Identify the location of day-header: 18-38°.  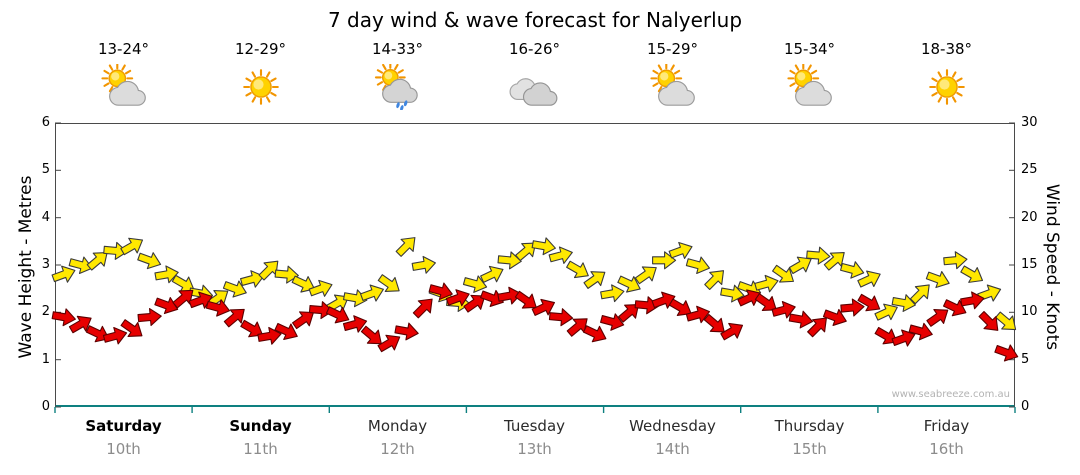
(946, 75).